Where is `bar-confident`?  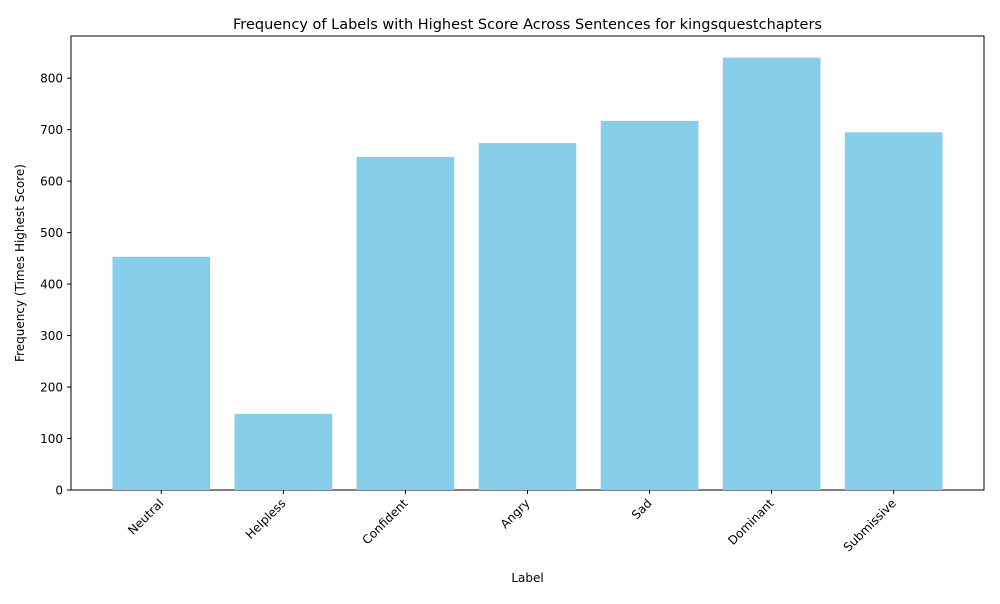
bar-confident is located at coordinates (405, 323).